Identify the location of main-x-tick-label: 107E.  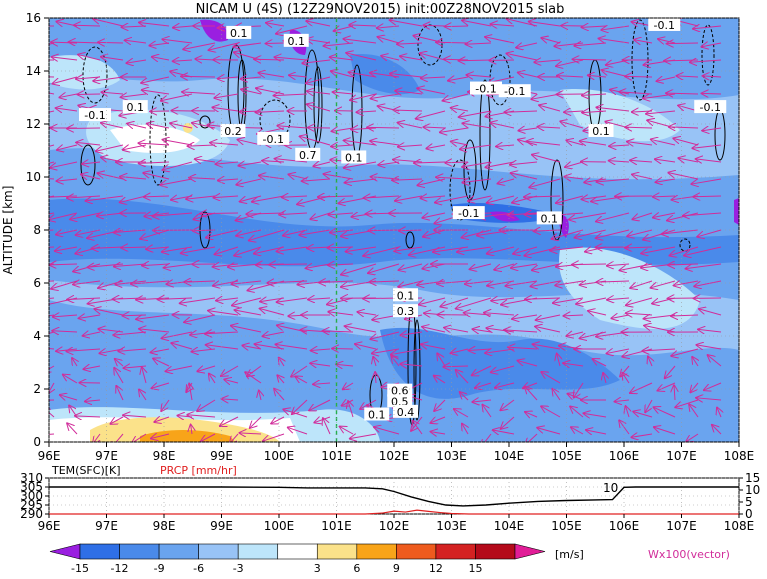
(681, 456).